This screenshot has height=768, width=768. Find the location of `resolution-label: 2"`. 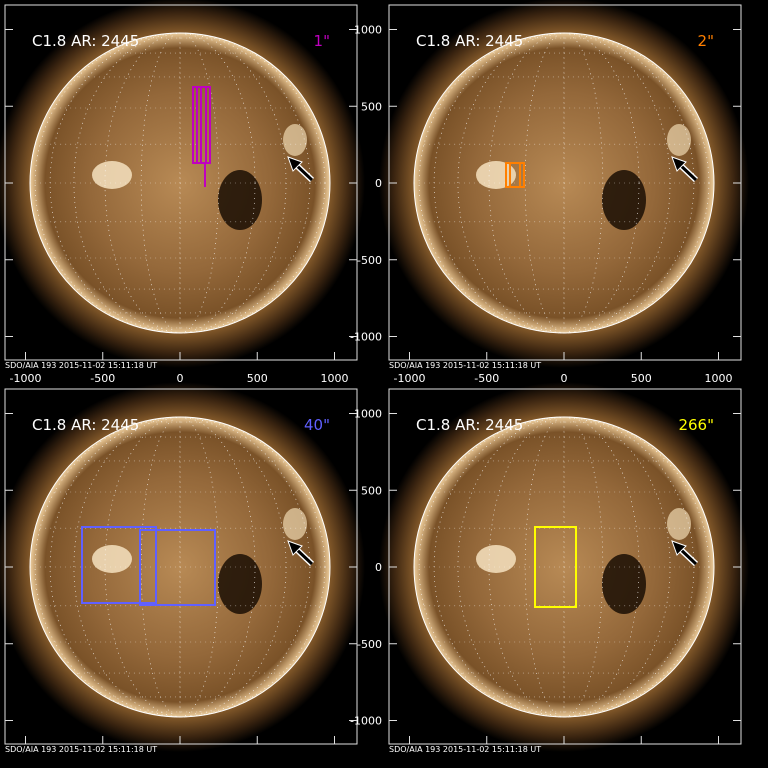

resolution-label: 2" is located at coordinates (706, 41).